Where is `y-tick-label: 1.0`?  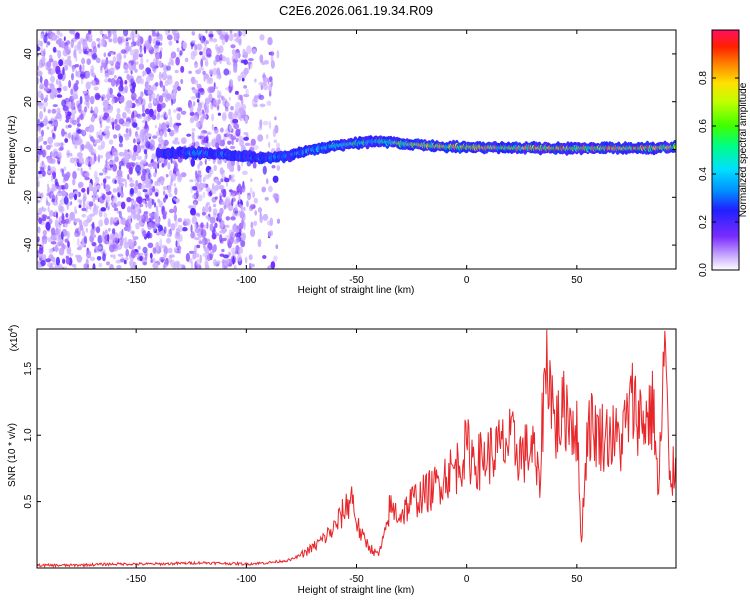 y-tick-label: 1.0 is located at coordinates (28, 435).